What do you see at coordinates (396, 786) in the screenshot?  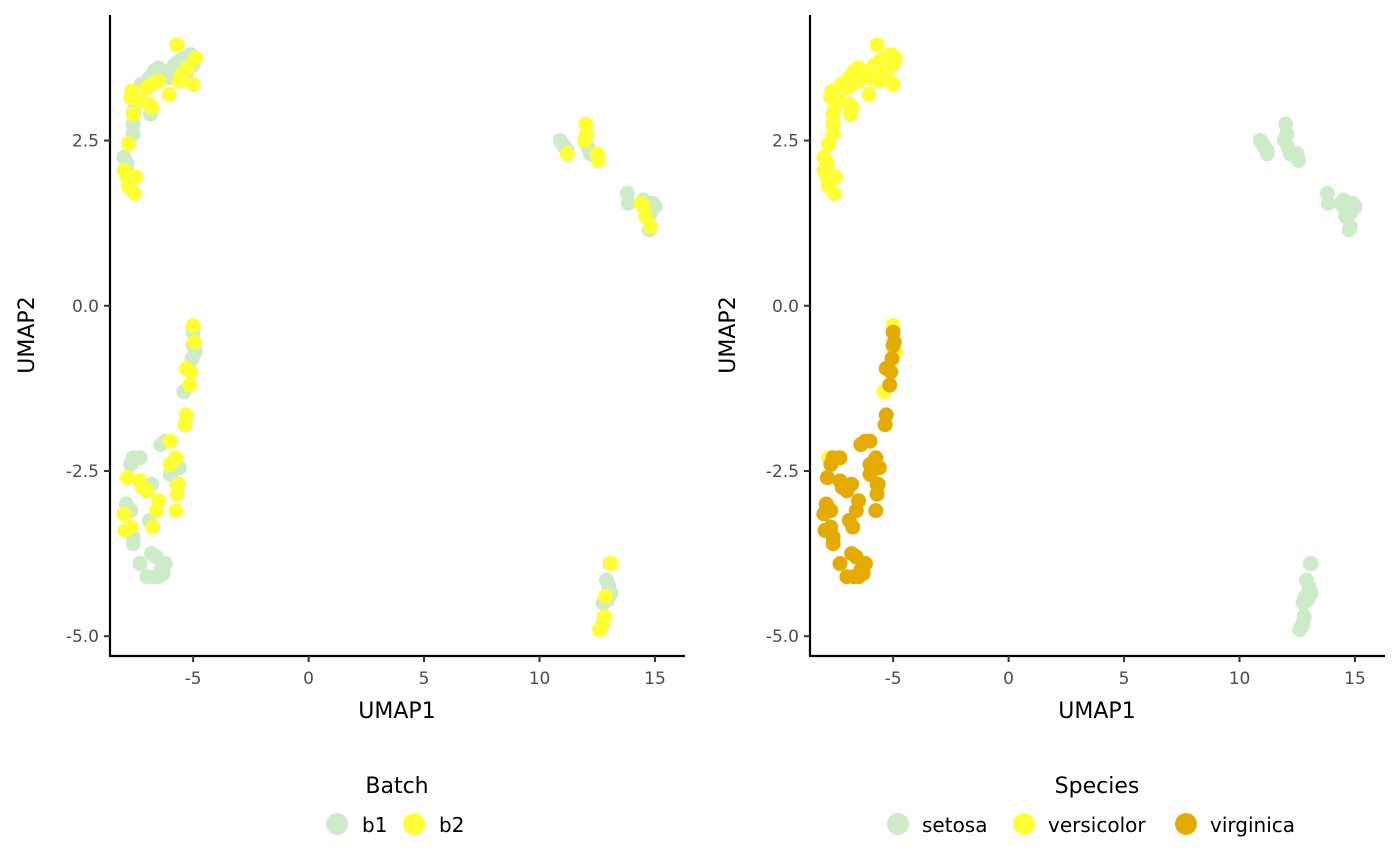 I see `legend-title: Batch` at bounding box center [396, 786].